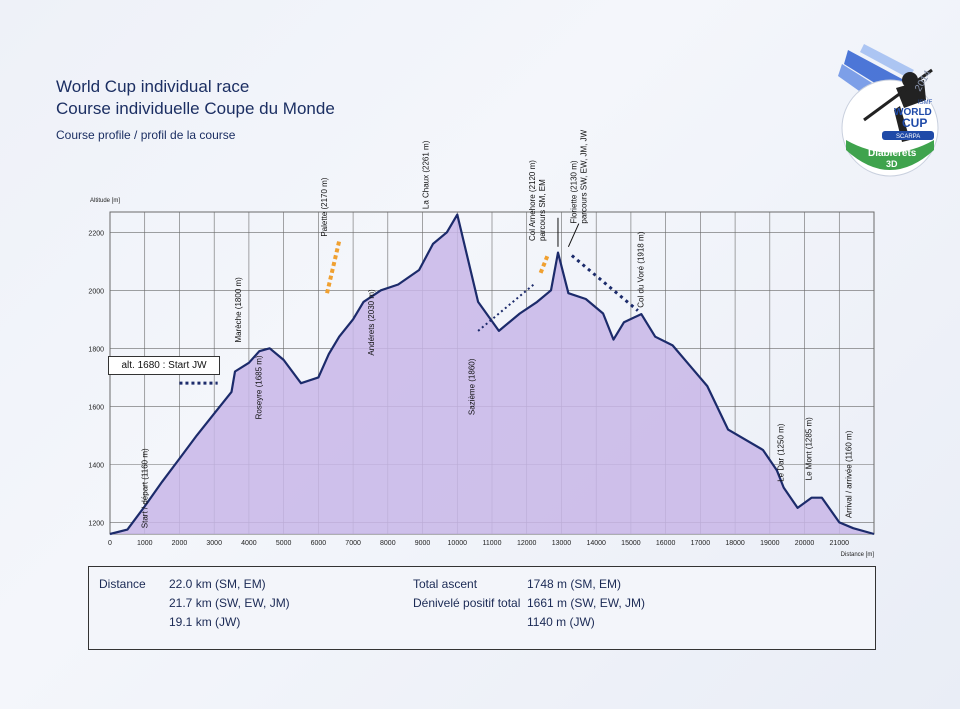 This screenshot has height=709, width=960. What do you see at coordinates (840, 543) in the screenshot?
I see `x-tick-label: 21000` at bounding box center [840, 543].